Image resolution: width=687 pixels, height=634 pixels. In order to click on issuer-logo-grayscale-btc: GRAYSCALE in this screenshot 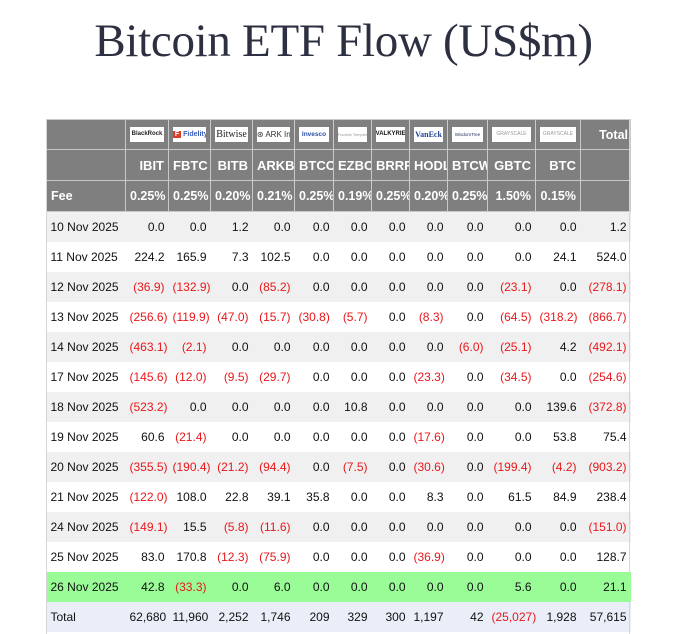, I will do `click(558, 134)`.